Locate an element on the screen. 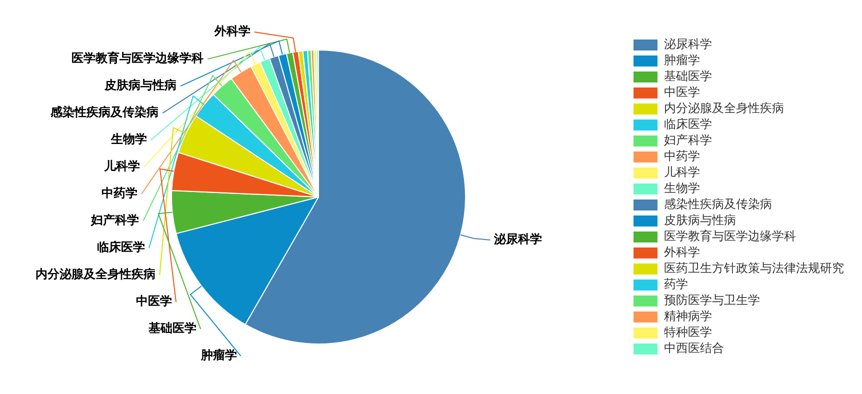  legend-label: 儿科学 is located at coordinates (682, 172).